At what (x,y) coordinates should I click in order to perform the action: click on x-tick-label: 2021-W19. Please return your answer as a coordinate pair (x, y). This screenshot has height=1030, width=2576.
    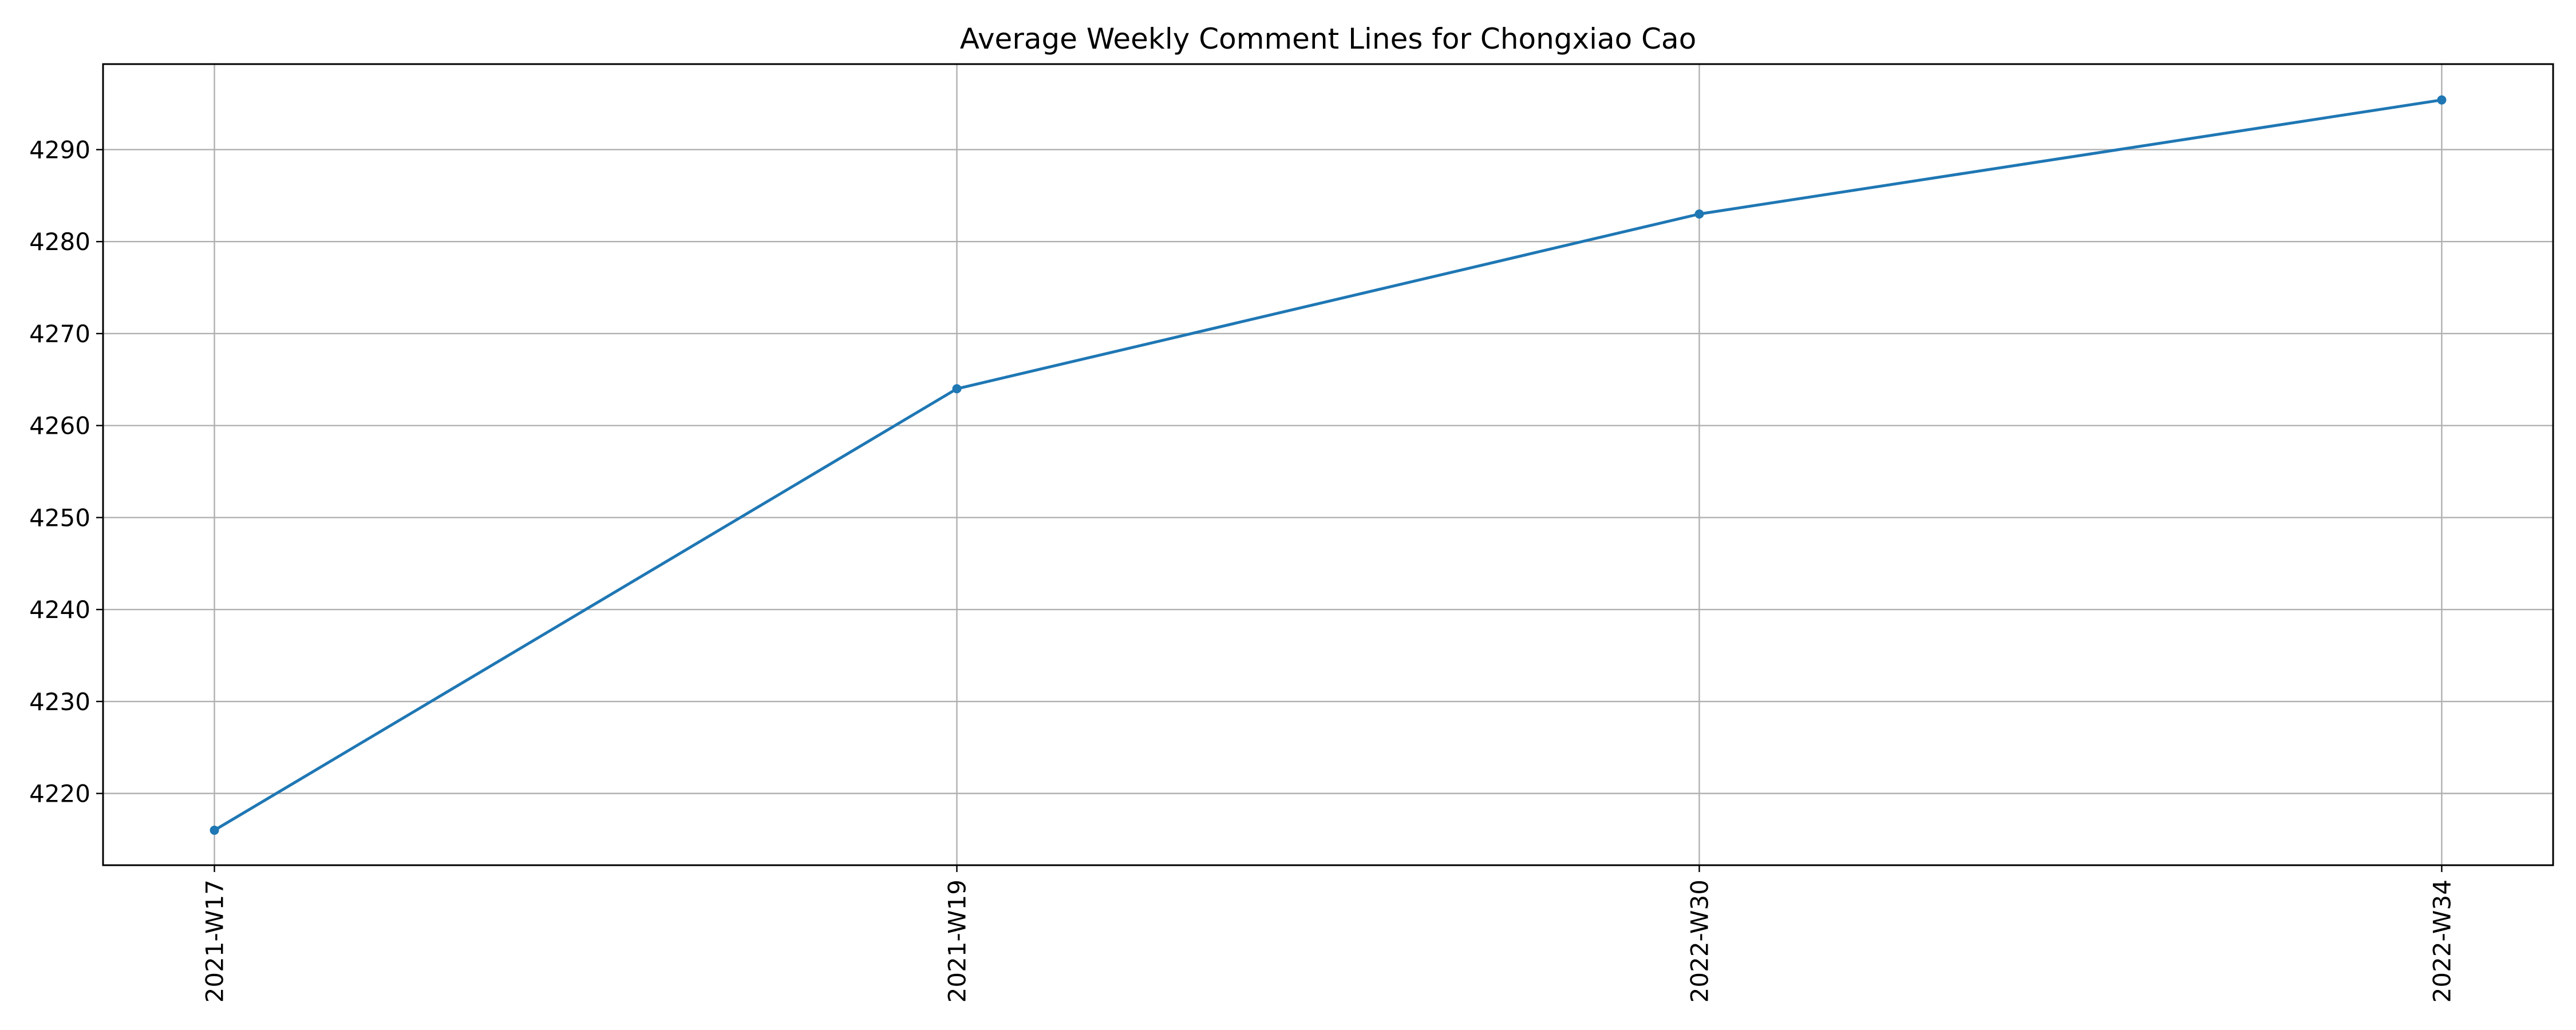
    Looking at the image, I should click on (957, 941).